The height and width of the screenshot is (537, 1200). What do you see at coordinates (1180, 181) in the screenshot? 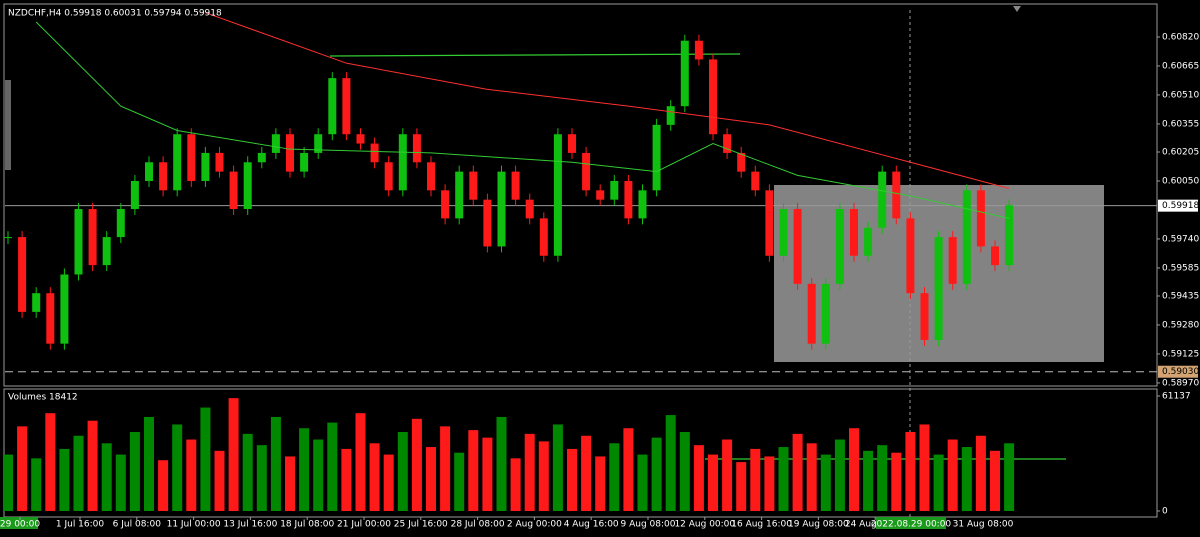
I see `y-tick-label: 0.60050` at bounding box center [1180, 181].